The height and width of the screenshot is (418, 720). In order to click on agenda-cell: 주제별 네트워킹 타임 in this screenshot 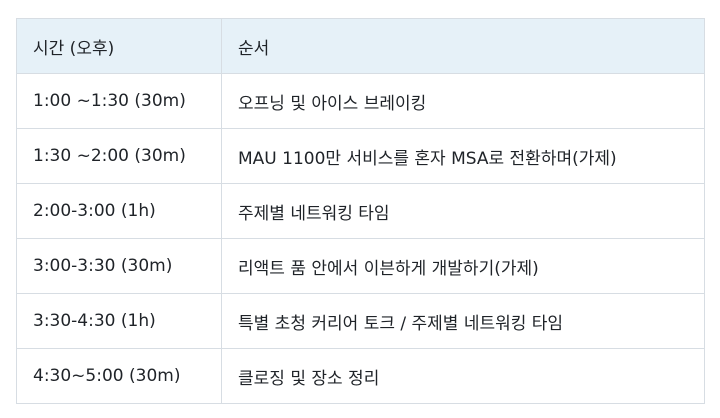, I will do `click(463, 211)`.